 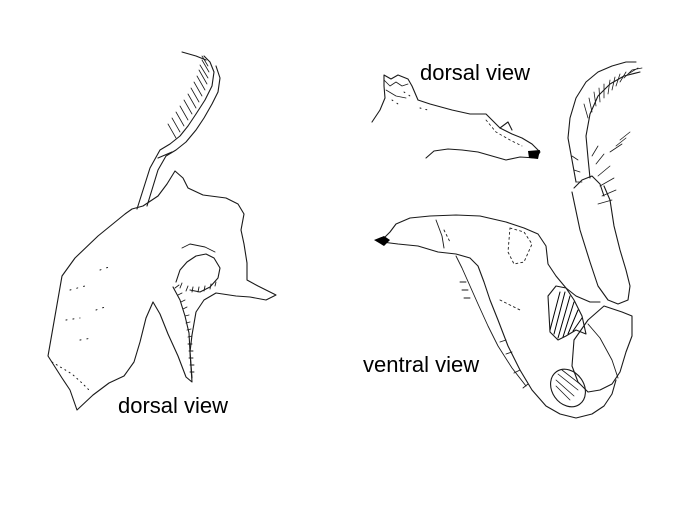 I want to click on left-dorsal-view-label: dorsal view, so click(x=173, y=405).